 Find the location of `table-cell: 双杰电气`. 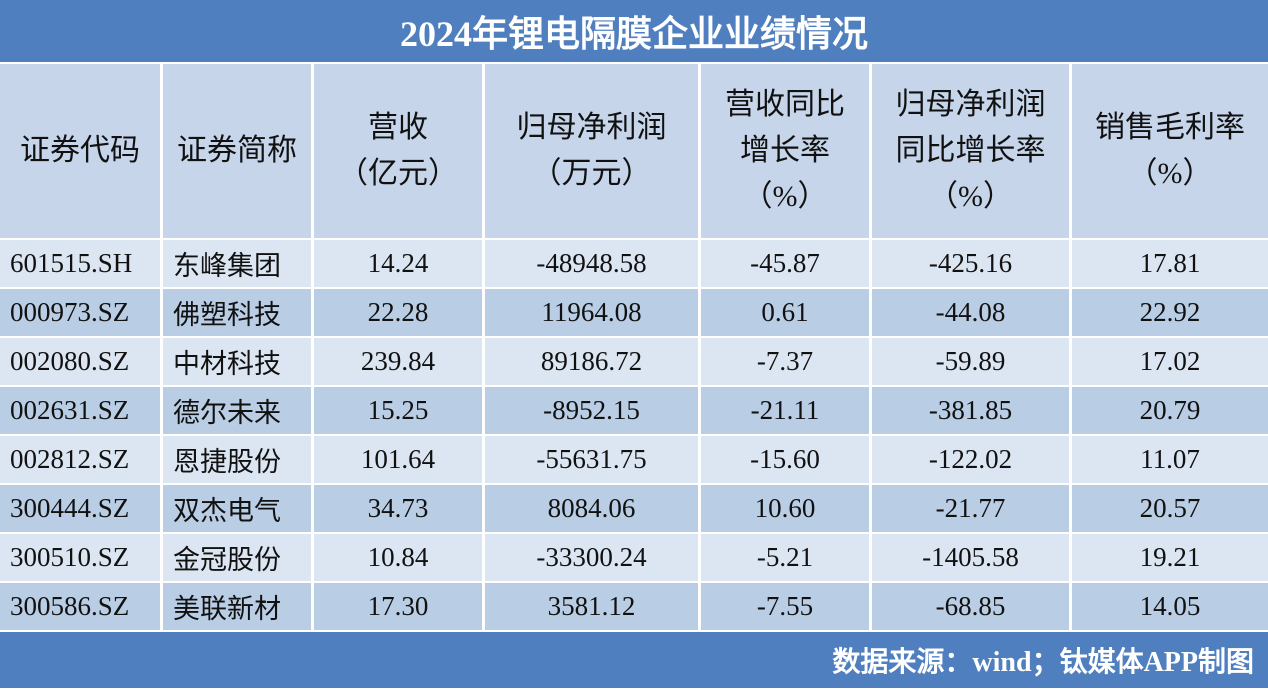

table-cell: 双杰电气 is located at coordinates (237, 508).